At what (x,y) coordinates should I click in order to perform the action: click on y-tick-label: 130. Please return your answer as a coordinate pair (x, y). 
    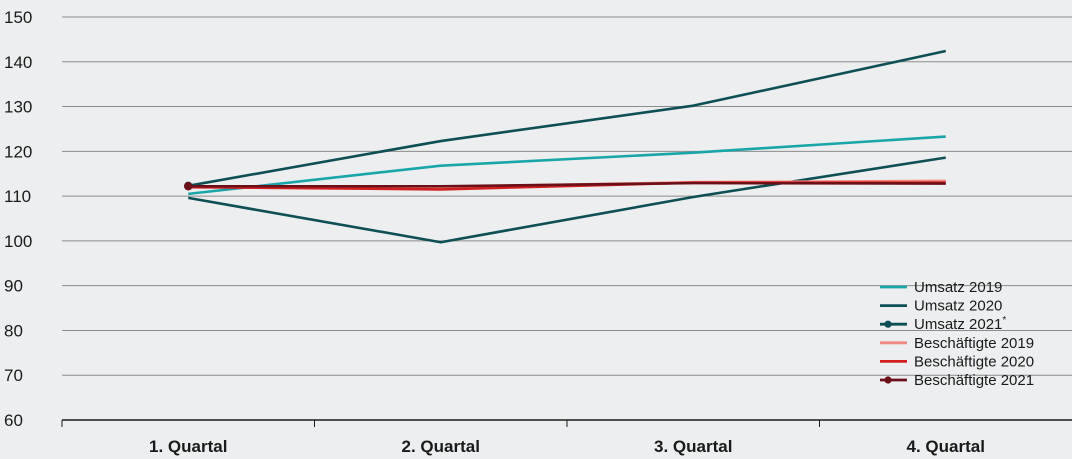
    Looking at the image, I should click on (18, 107).